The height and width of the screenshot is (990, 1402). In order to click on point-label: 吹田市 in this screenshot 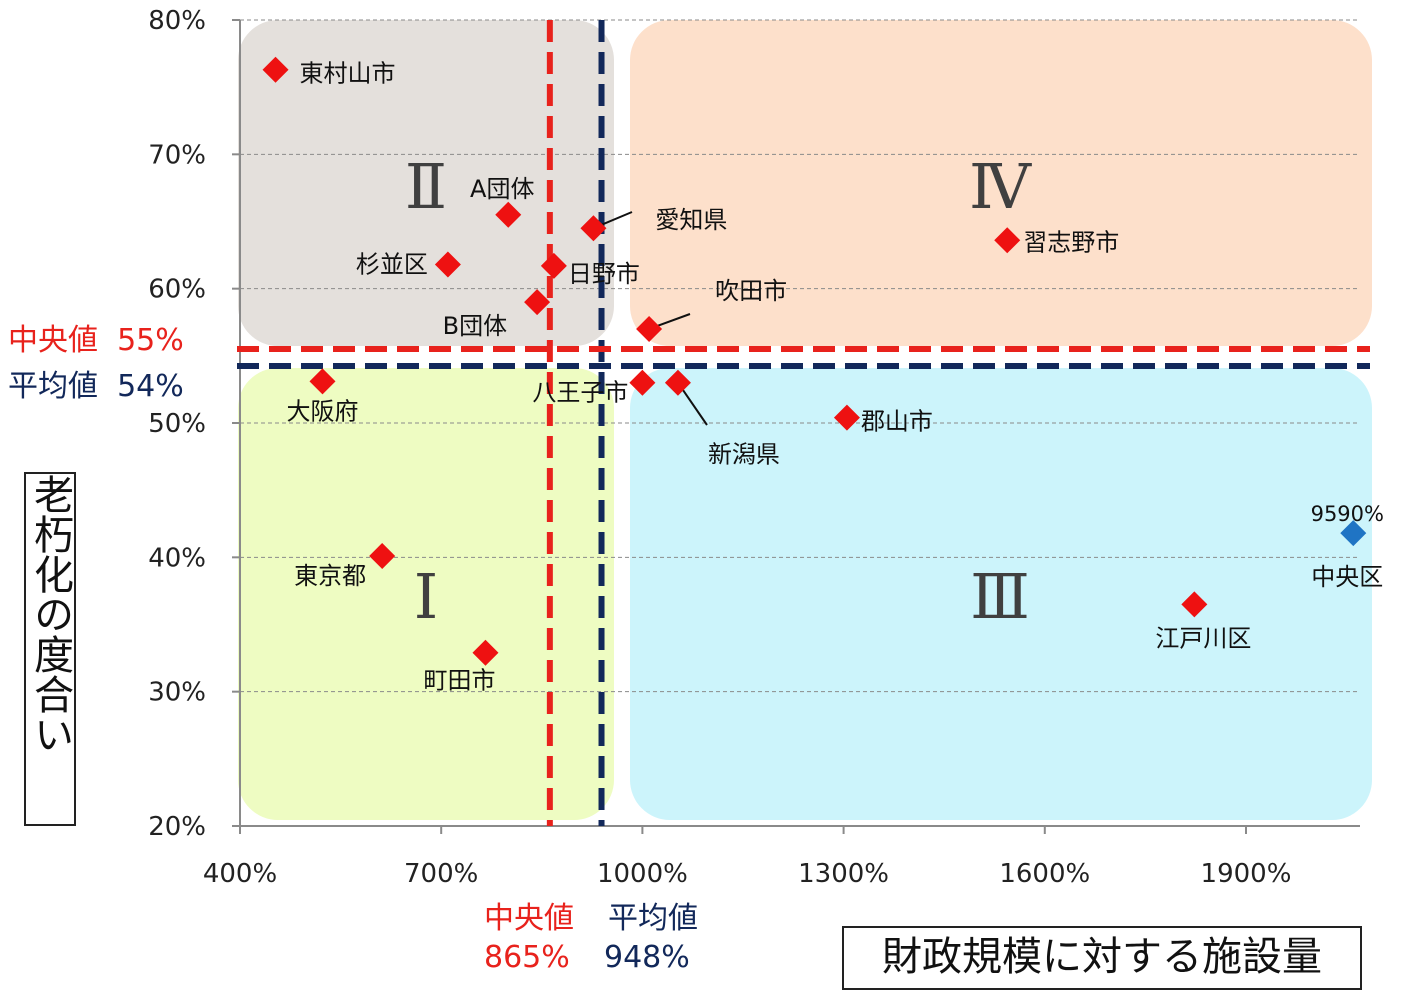, I will do `click(751, 291)`.